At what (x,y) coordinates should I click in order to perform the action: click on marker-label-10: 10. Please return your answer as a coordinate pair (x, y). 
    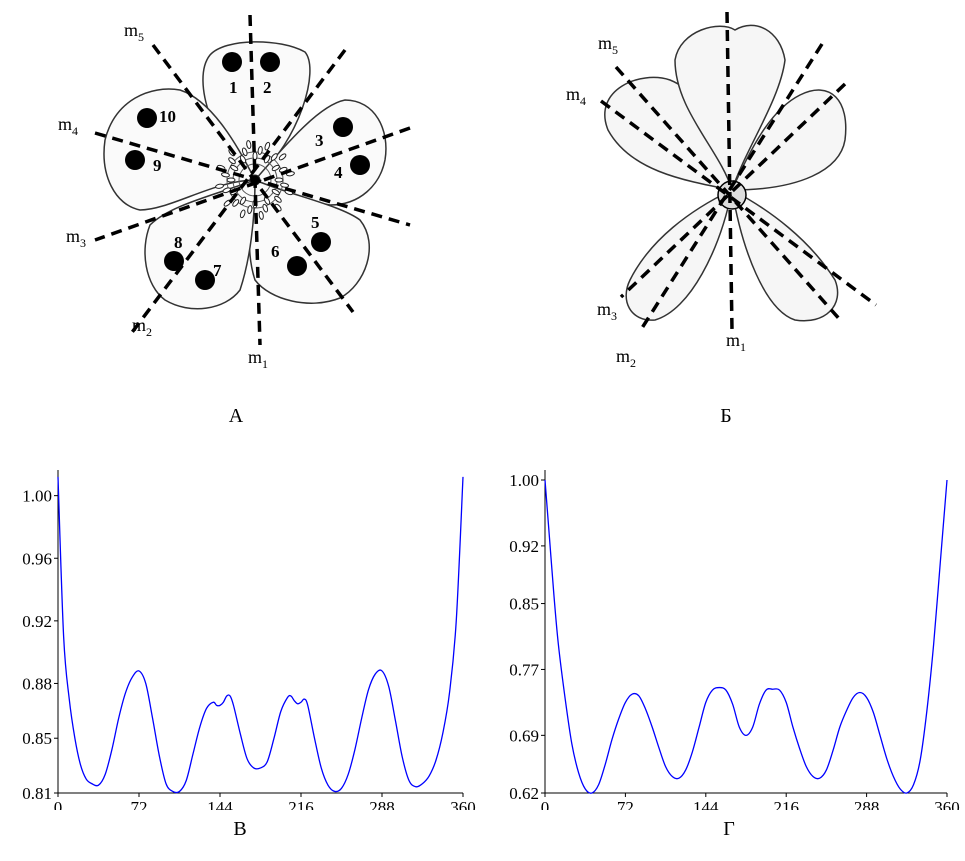
    Looking at the image, I should click on (167, 116).